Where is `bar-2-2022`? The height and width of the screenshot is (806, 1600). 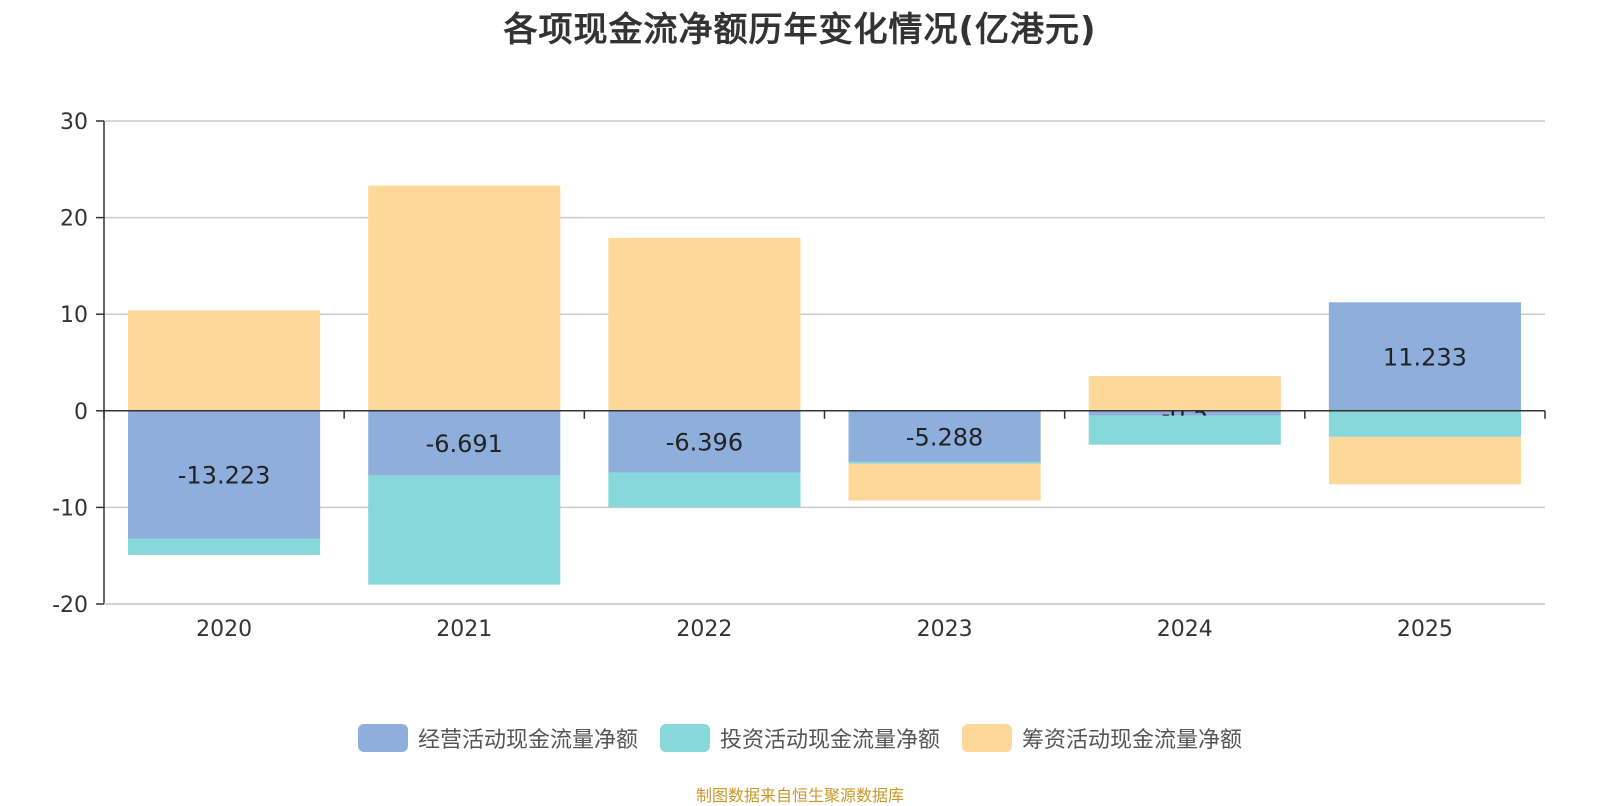
bar-2-2022 is located at coordinates (704, 324).